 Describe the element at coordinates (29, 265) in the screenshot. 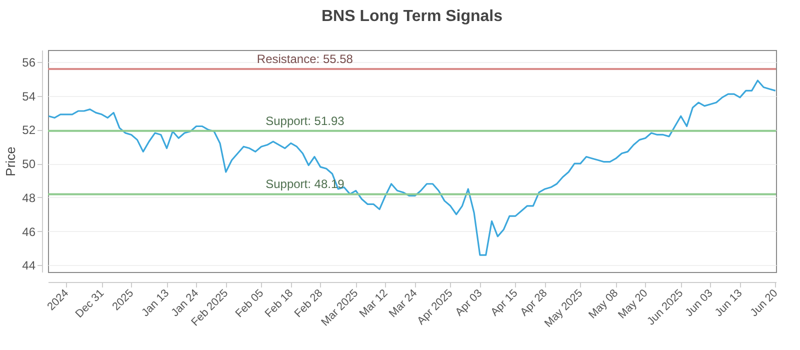

I see `y-tick-label: 44` at that location.